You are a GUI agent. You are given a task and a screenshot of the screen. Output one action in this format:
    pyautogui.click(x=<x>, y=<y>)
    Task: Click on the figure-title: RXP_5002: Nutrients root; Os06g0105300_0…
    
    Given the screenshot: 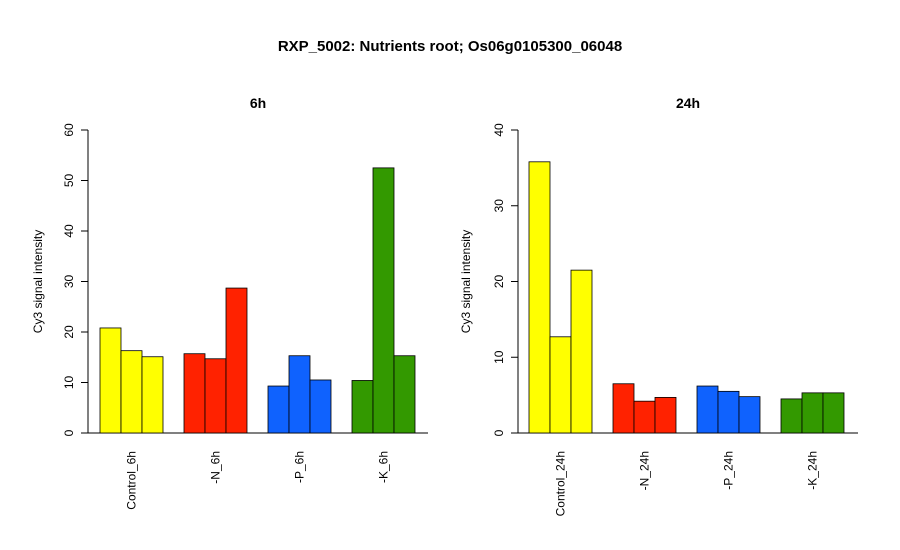 What is the action you would take?
    pyautogui.click(x=450, y=46)
    